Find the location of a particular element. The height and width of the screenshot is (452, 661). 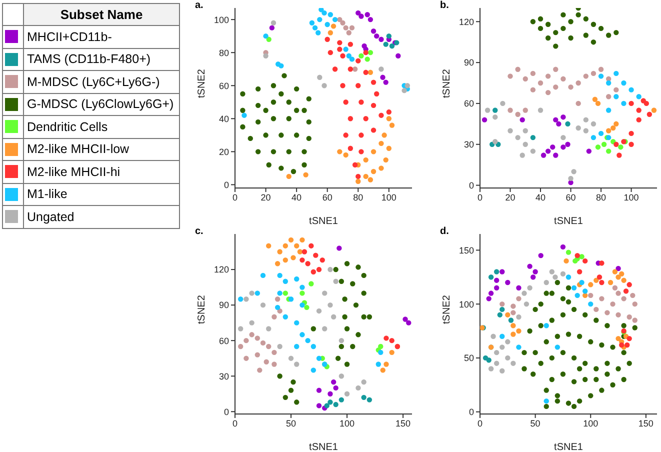

x-tick-label: 20 is located at coordinates (265, 197).